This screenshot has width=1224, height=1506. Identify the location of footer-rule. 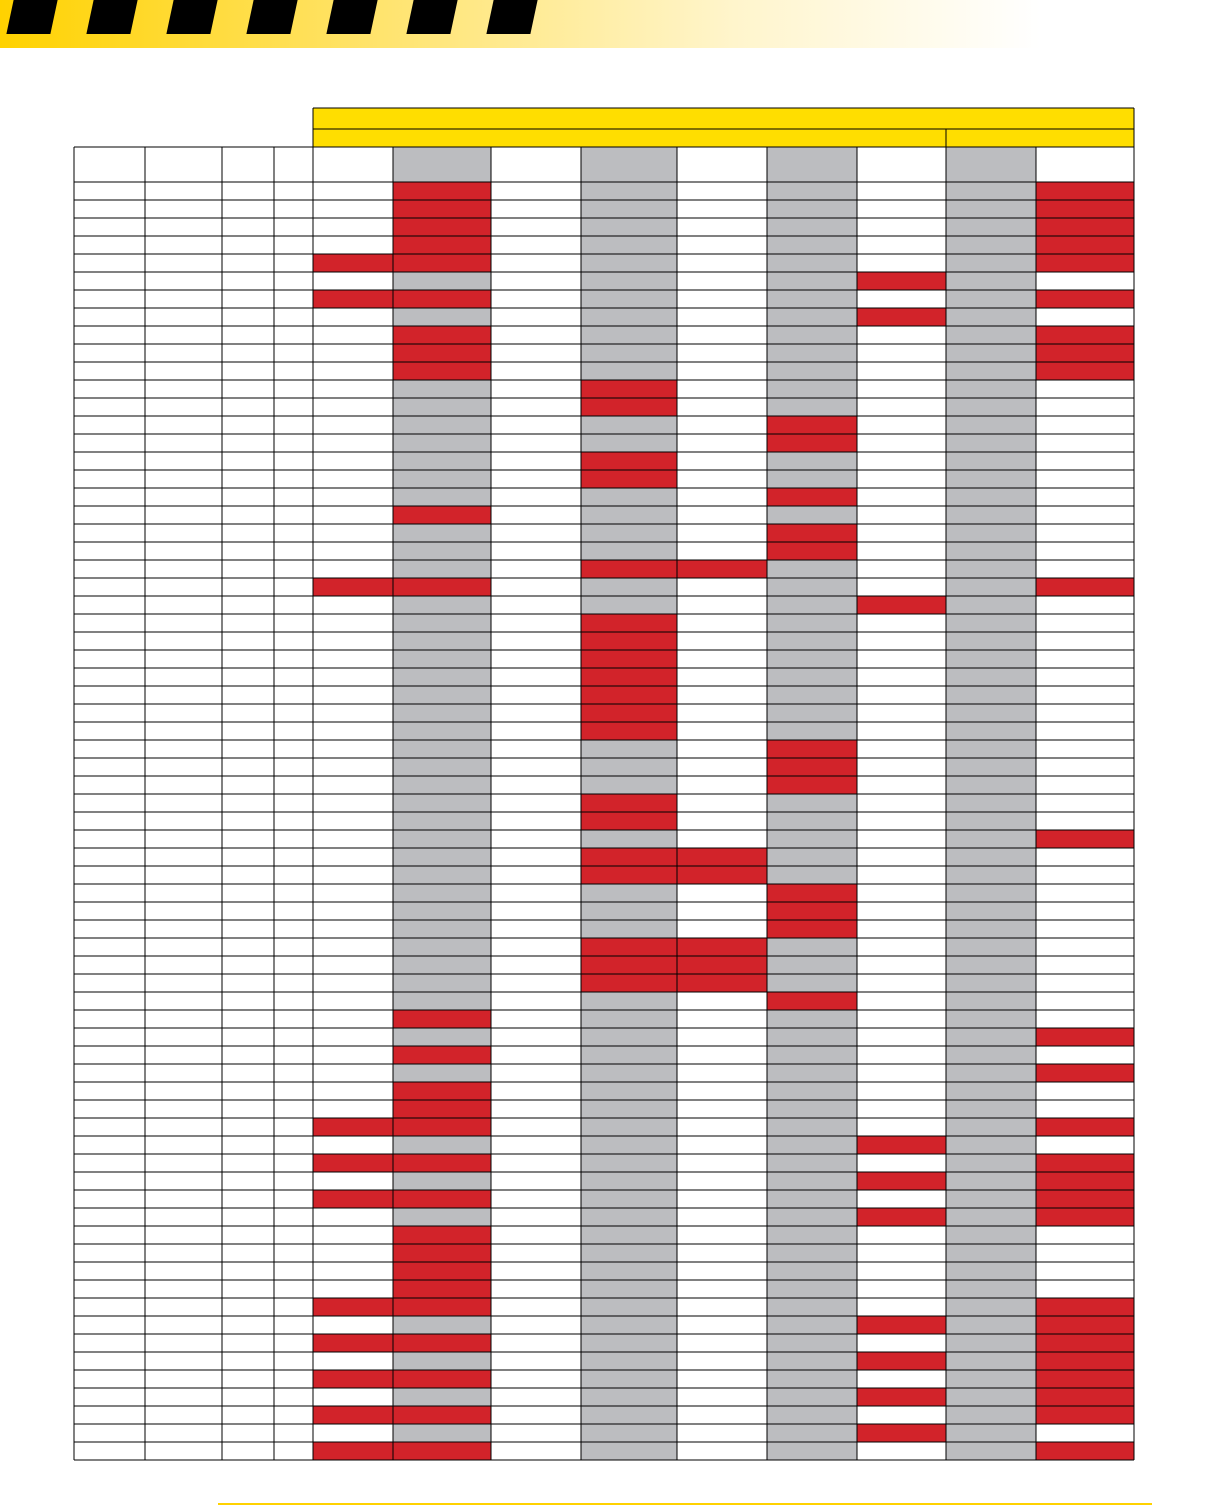
(685, 1504).